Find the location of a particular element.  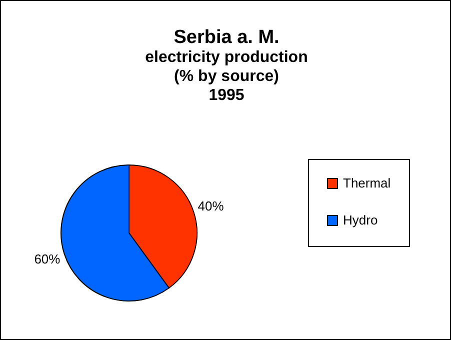

data-label: 60% is located at coordinates (47, 259).